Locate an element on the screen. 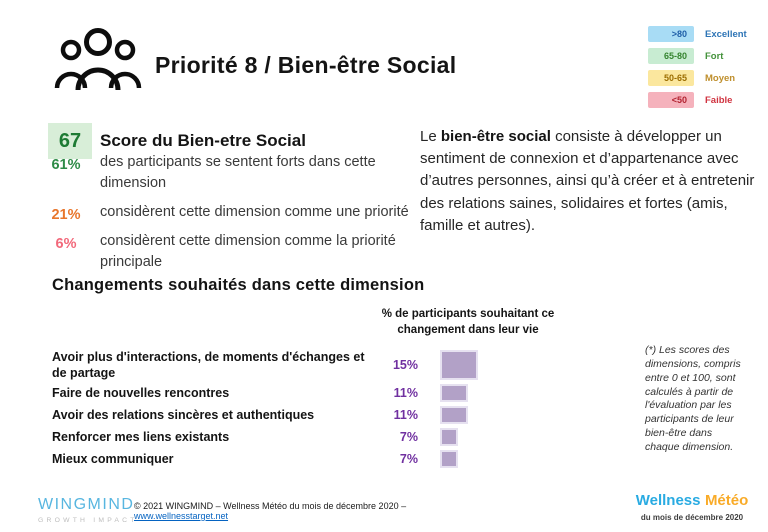 The width and height of the screenshot is (768, 532). legend-label: Moyen is located at coordinates (720, 78).